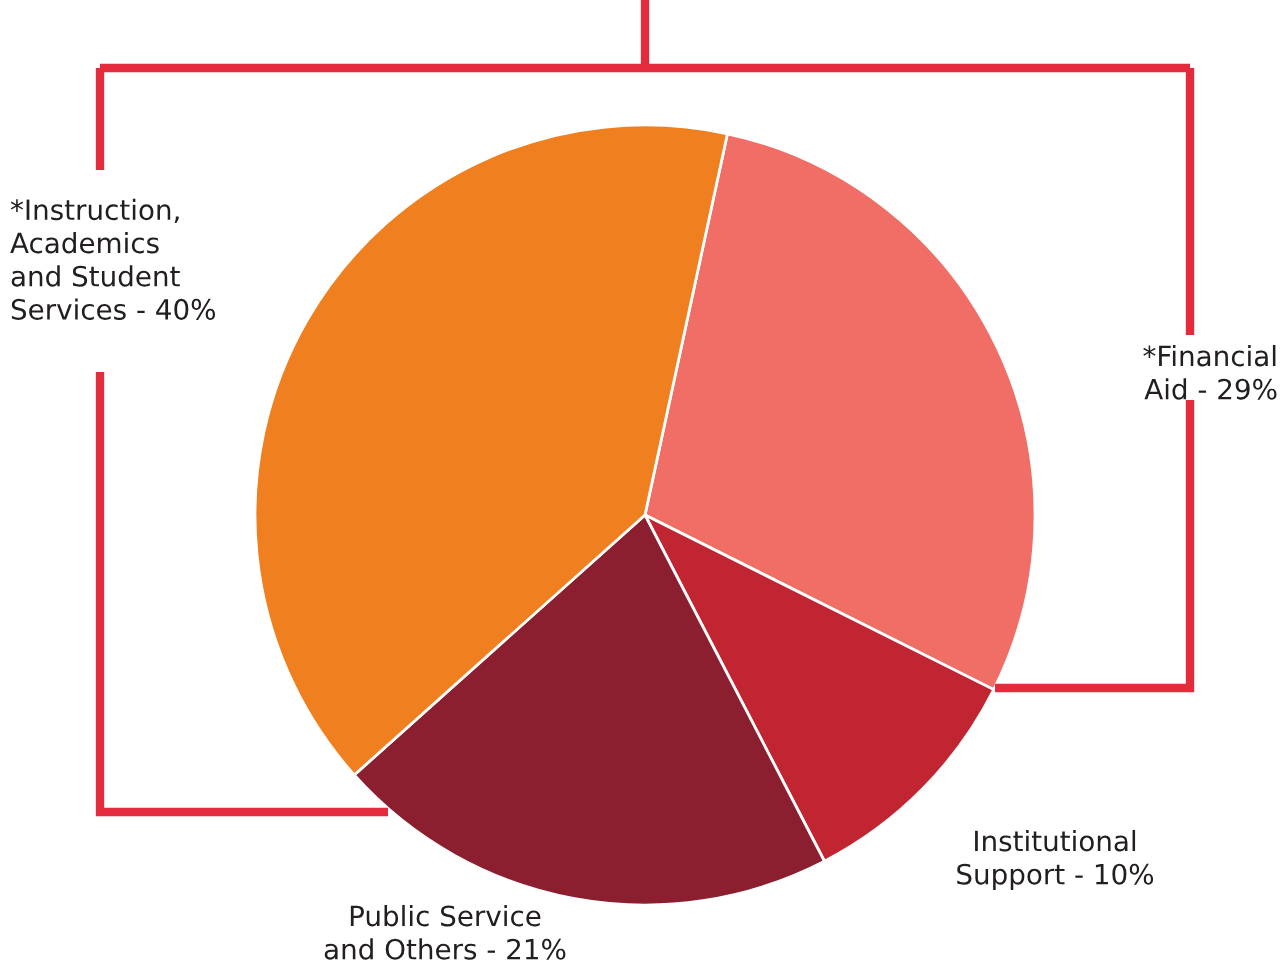 Image resolution: width=1285 pixels, height=977 pixels. What do you see at coordinates (445, 932) in the screenshot?
I see `slice-label: Public Service and Others - 21%` at bounding box center [445, 932].